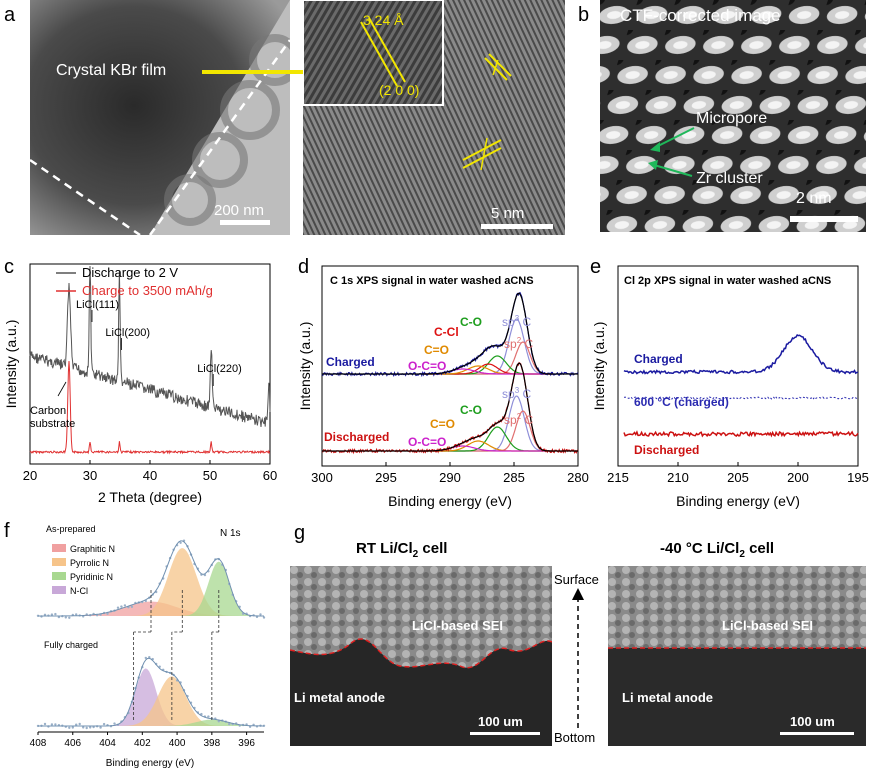  I want to click on panel-letter-c: c, so click(9, 267).